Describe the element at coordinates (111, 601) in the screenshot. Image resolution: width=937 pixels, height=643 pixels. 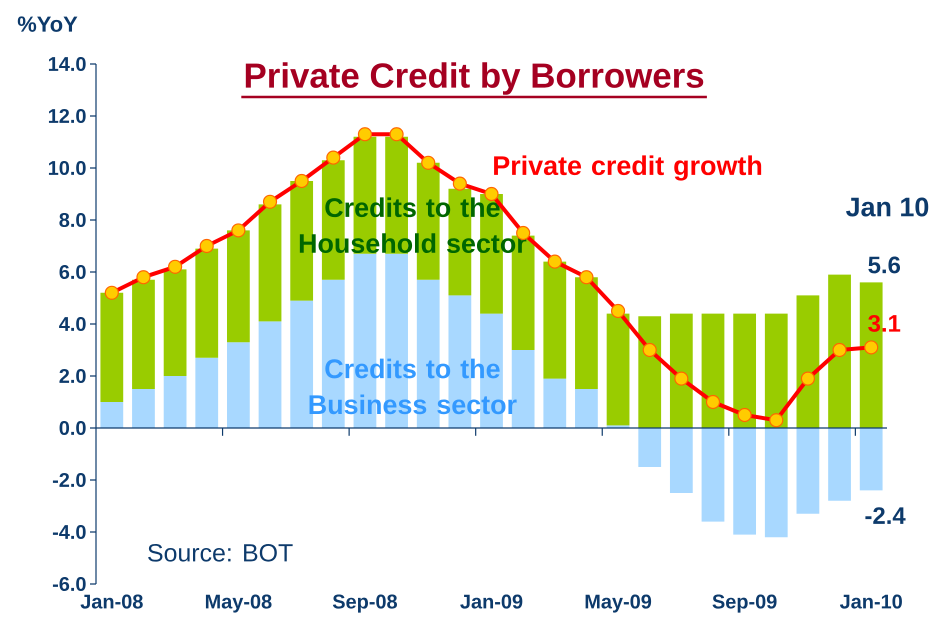
I see `x-tick-label: Jan-08` at that location.